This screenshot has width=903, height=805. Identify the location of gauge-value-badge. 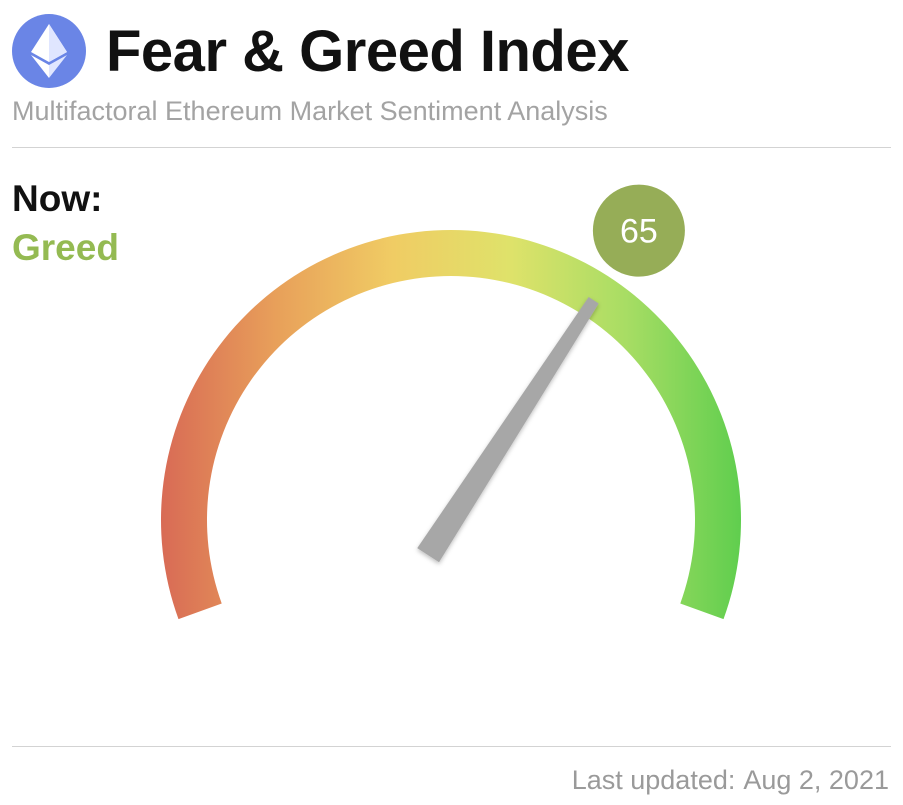
(638, 230).